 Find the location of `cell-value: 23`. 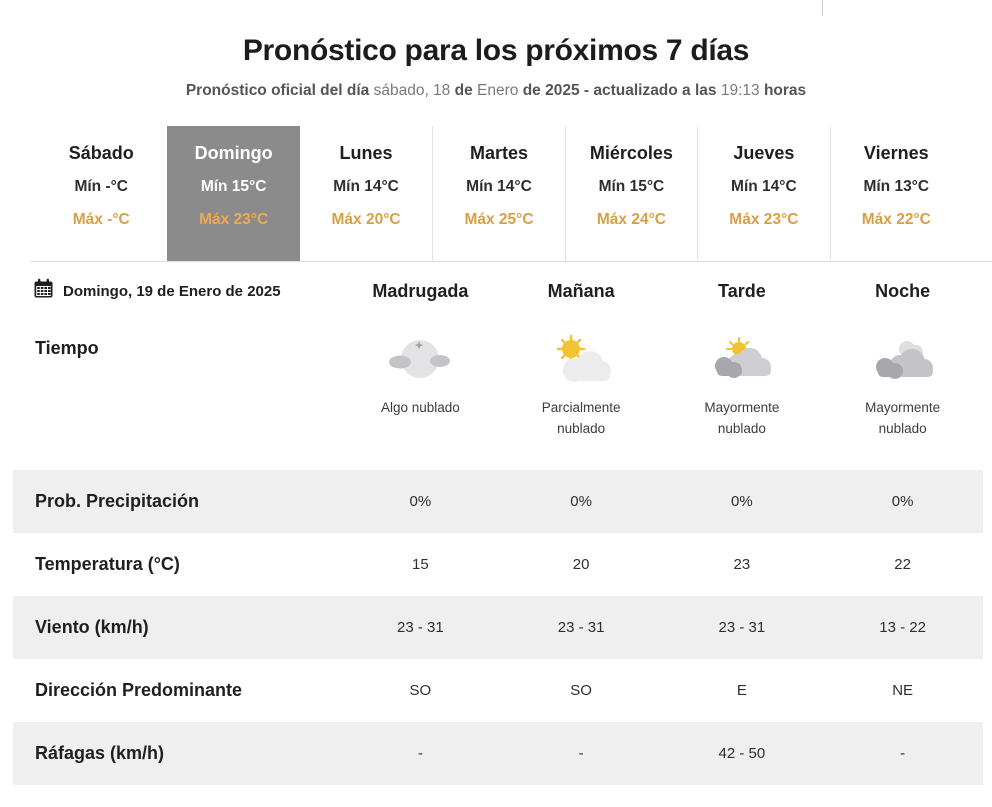

cell-value: 23 is located at coordinates (742, 564).